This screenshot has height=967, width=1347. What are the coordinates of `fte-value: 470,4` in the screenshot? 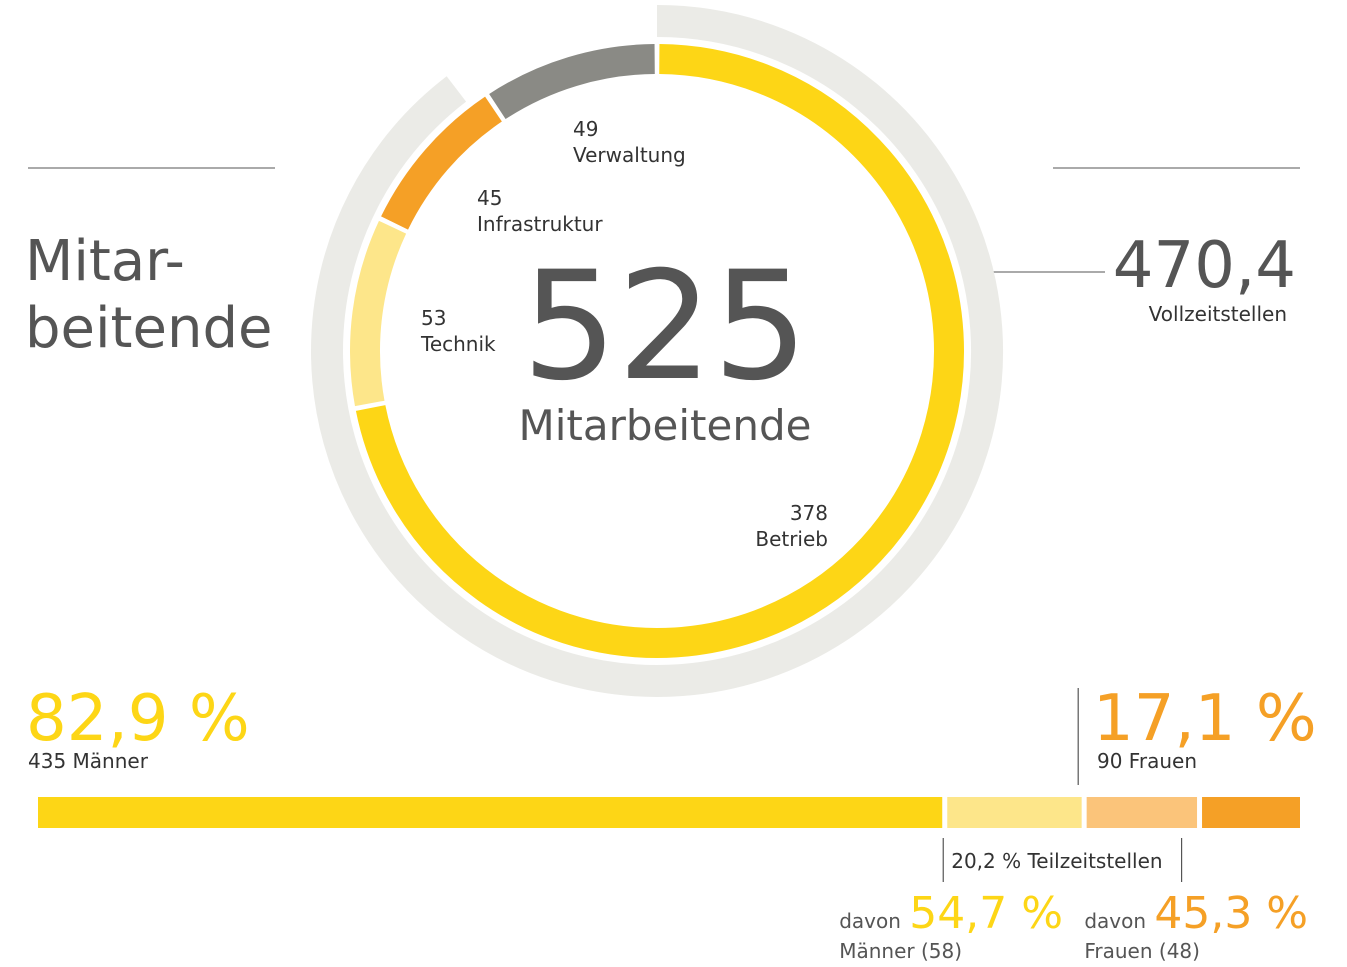 It's located at (1204, 266).